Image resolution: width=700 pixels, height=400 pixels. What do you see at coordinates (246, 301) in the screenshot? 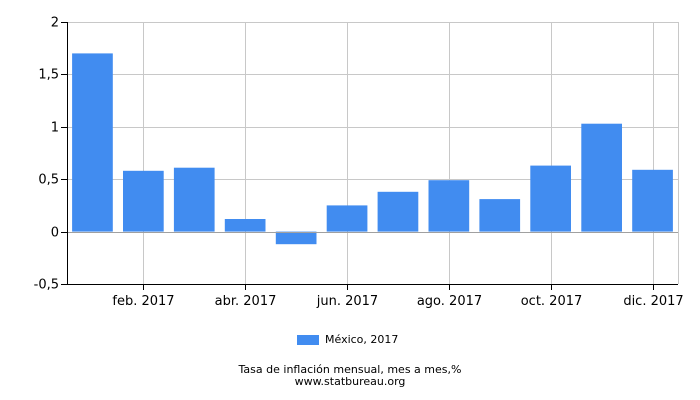
I see `x-tick-label: abr. 2017` at bounding box center [246, 301].